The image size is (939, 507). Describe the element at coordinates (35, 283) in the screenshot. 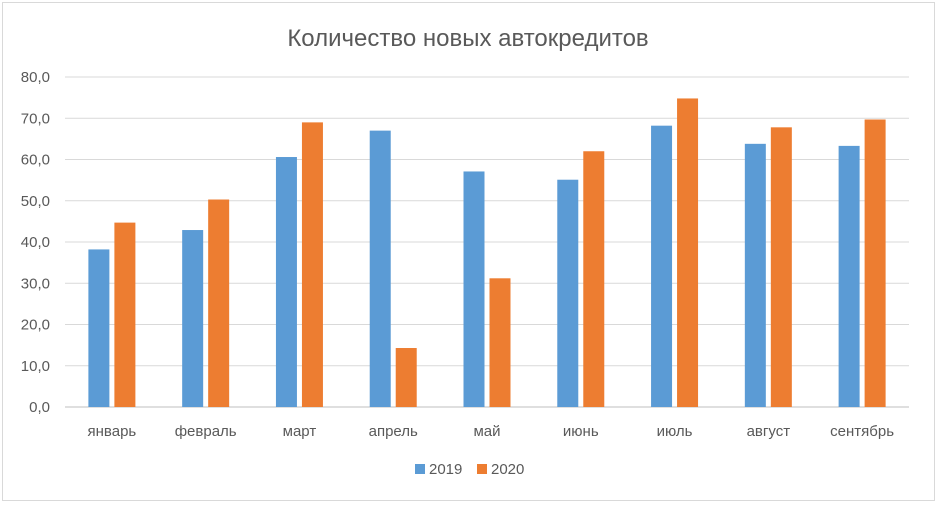

I see `y-tick-label: 30,0` at that location.